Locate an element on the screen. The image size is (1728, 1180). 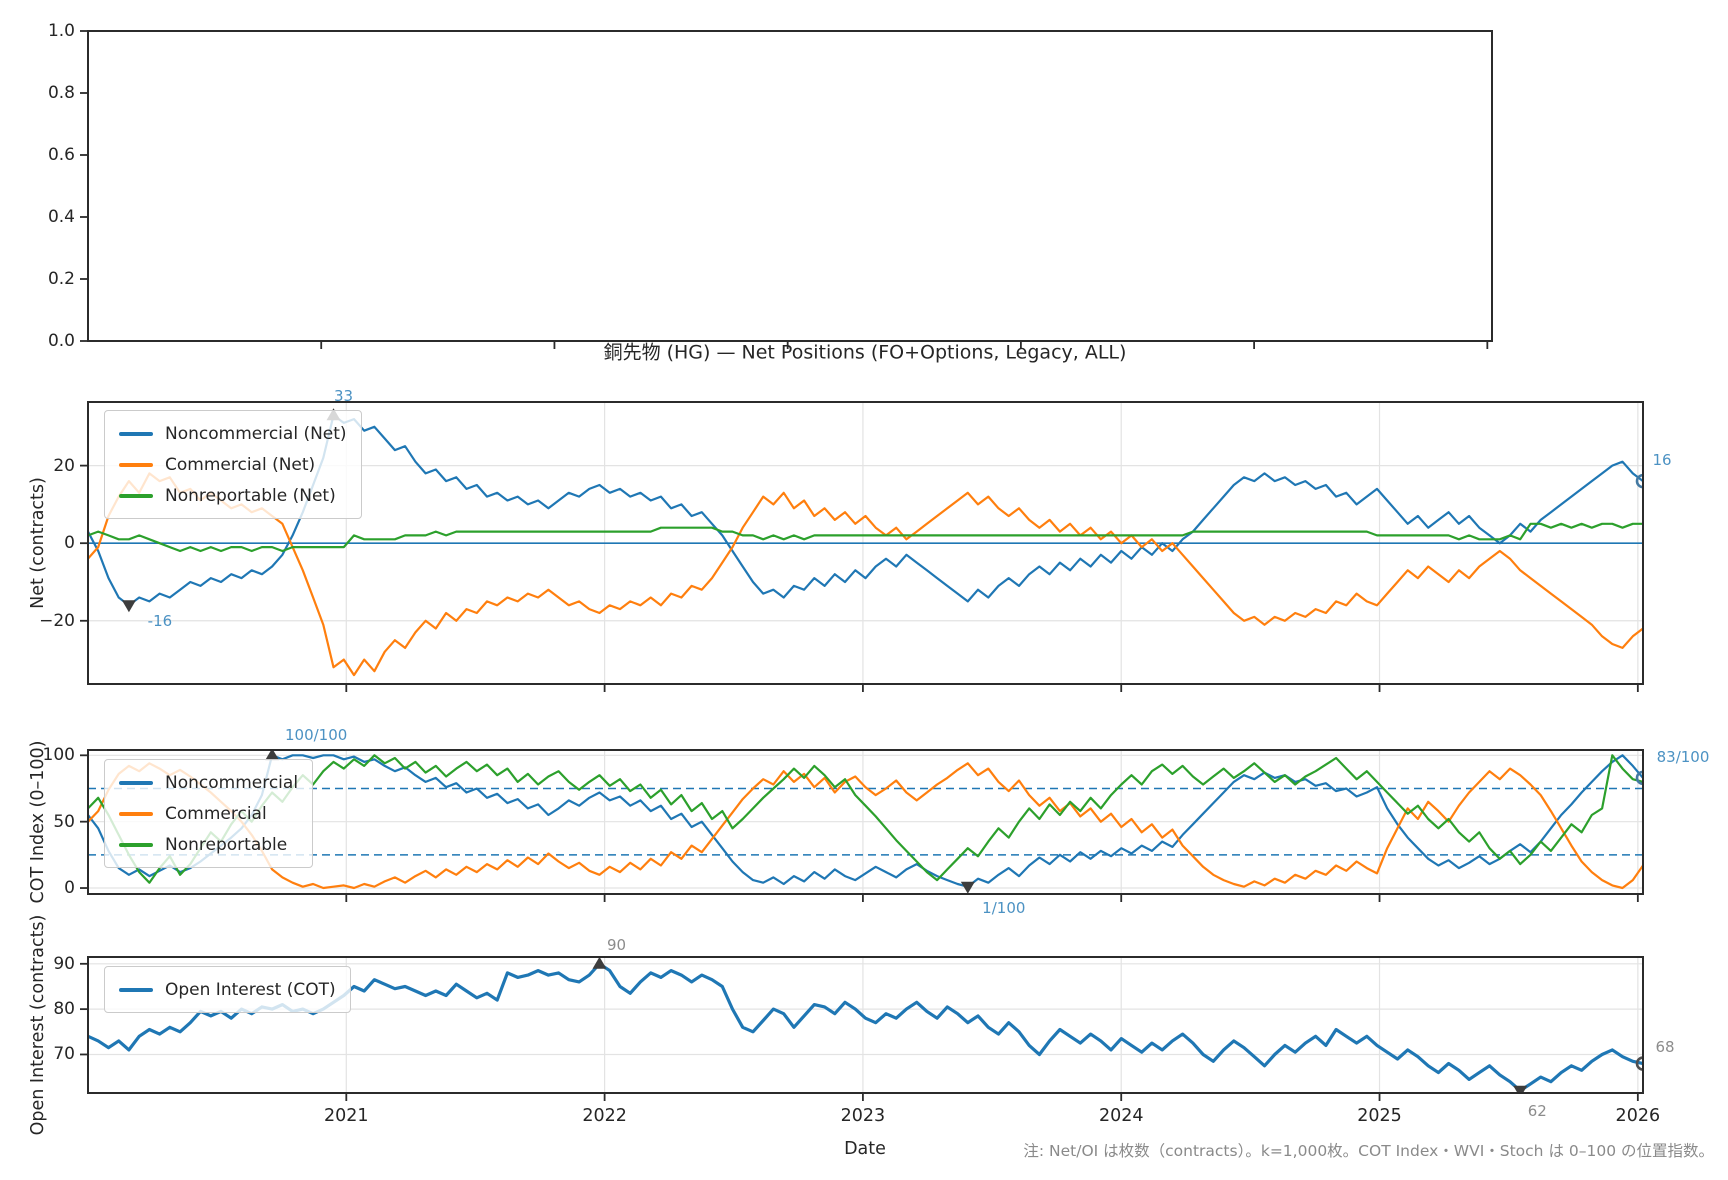
x-tick-label: 2025 is located at coordinates (1379, 1116).